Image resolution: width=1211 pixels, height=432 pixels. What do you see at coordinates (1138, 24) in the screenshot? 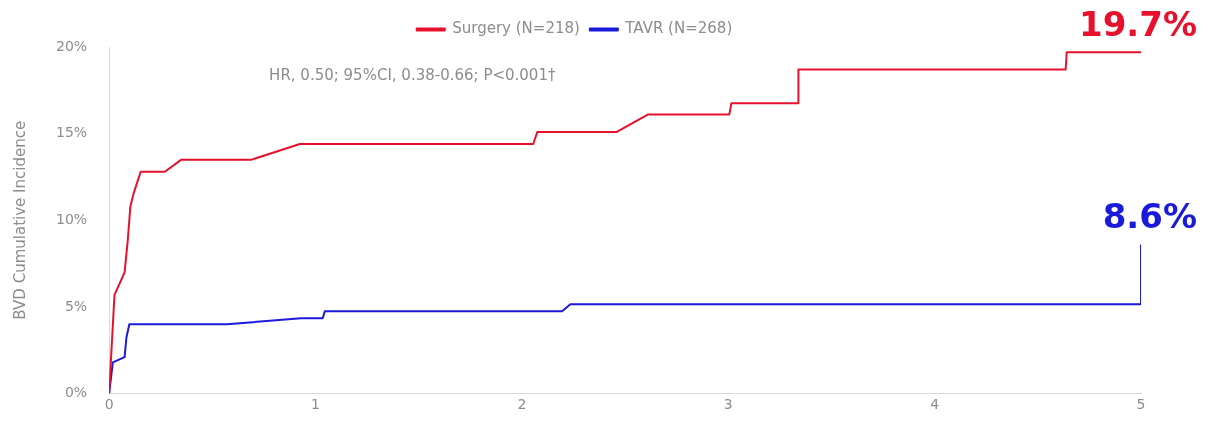
I see `annotation: 19.7%` at bounding box center [1138, 24].